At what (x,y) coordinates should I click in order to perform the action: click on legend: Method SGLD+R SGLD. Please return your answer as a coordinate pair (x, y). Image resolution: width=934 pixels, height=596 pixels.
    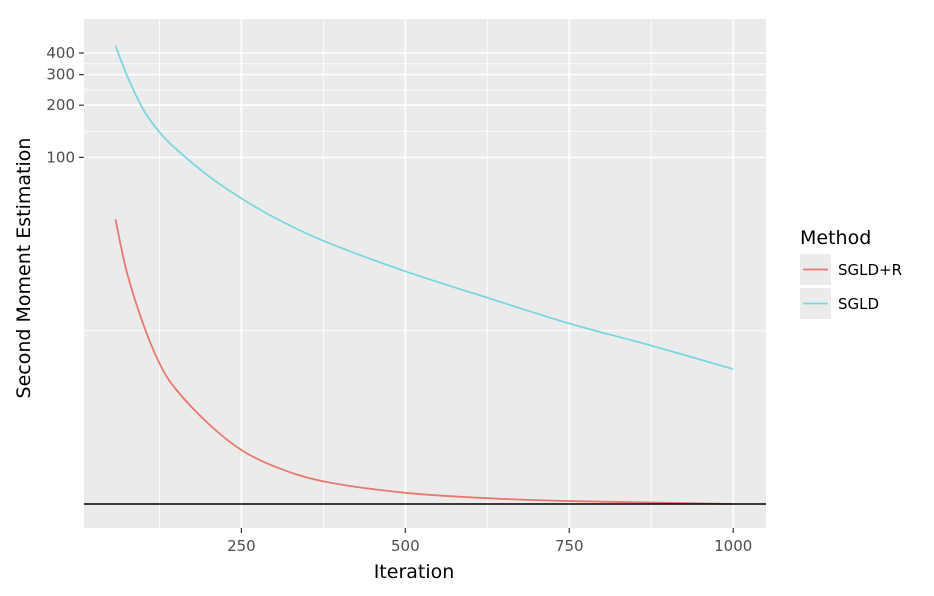
    Looking at the image, I should click on (851, 273).